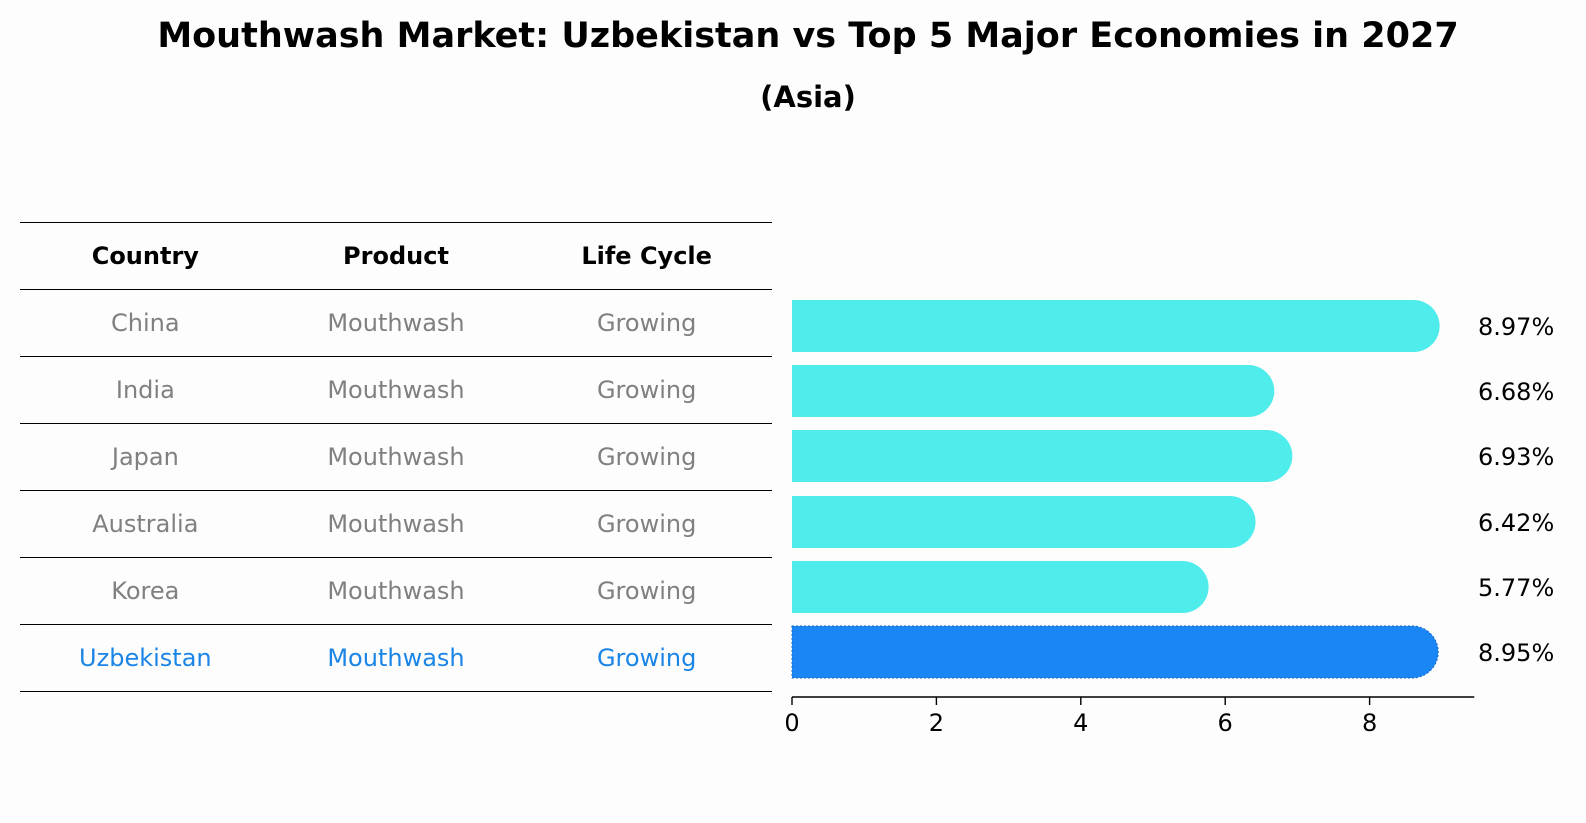  Describe the element at coordinates (1369, 723) in the screenshot. I see `x-tick-label: 8` at that location.